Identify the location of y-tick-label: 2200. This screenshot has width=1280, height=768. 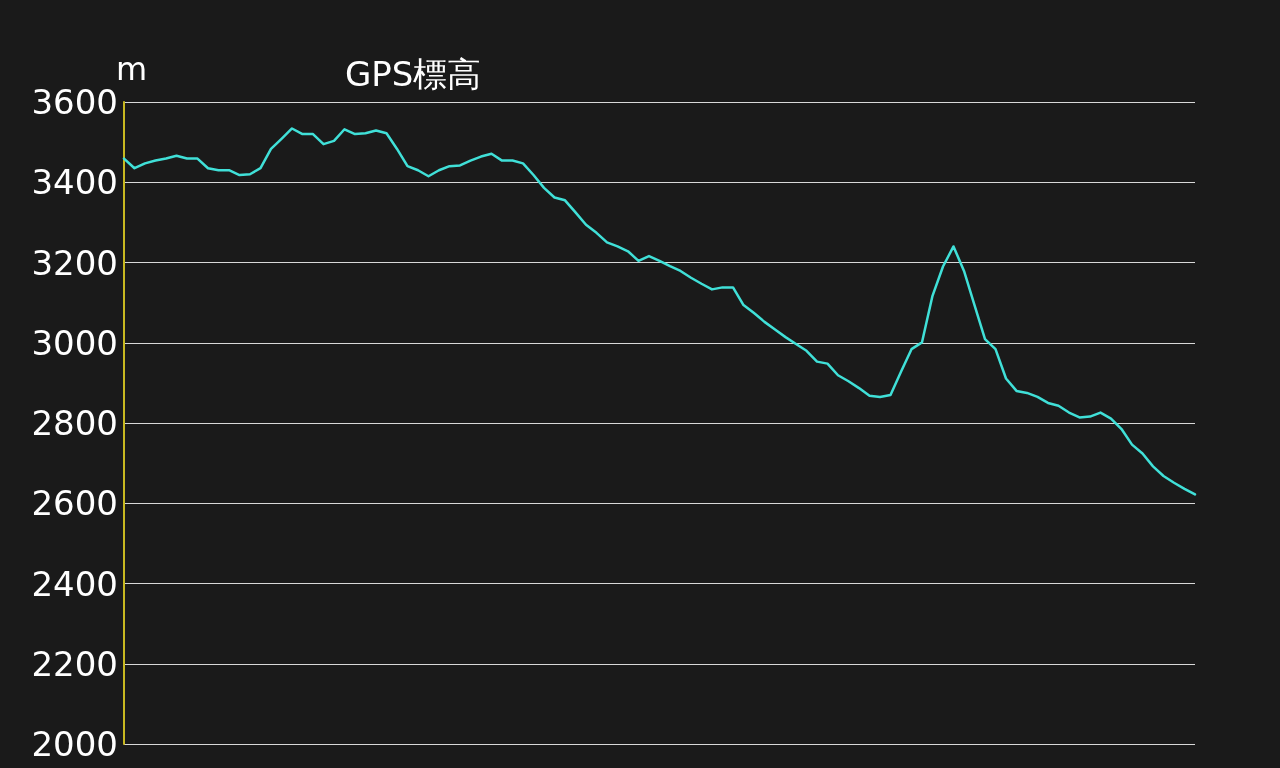
(74, 663).